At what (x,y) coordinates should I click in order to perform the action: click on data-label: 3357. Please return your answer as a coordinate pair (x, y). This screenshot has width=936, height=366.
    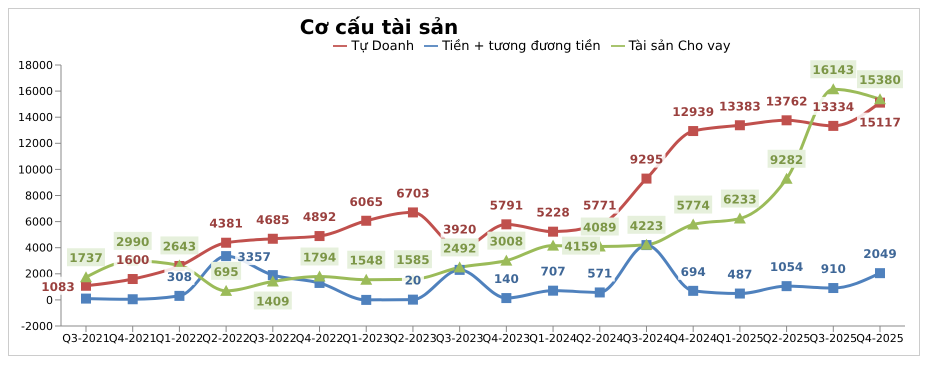
    Looking at the image, I should click on (254, 257).